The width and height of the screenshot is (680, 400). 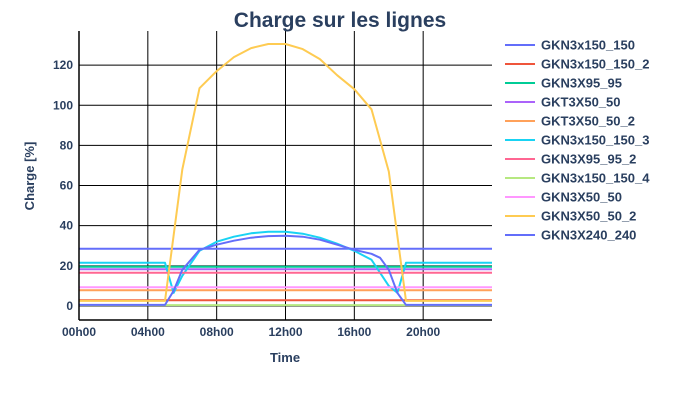 I want to click on y-tick-label: 120, so click(x=63, y=65).